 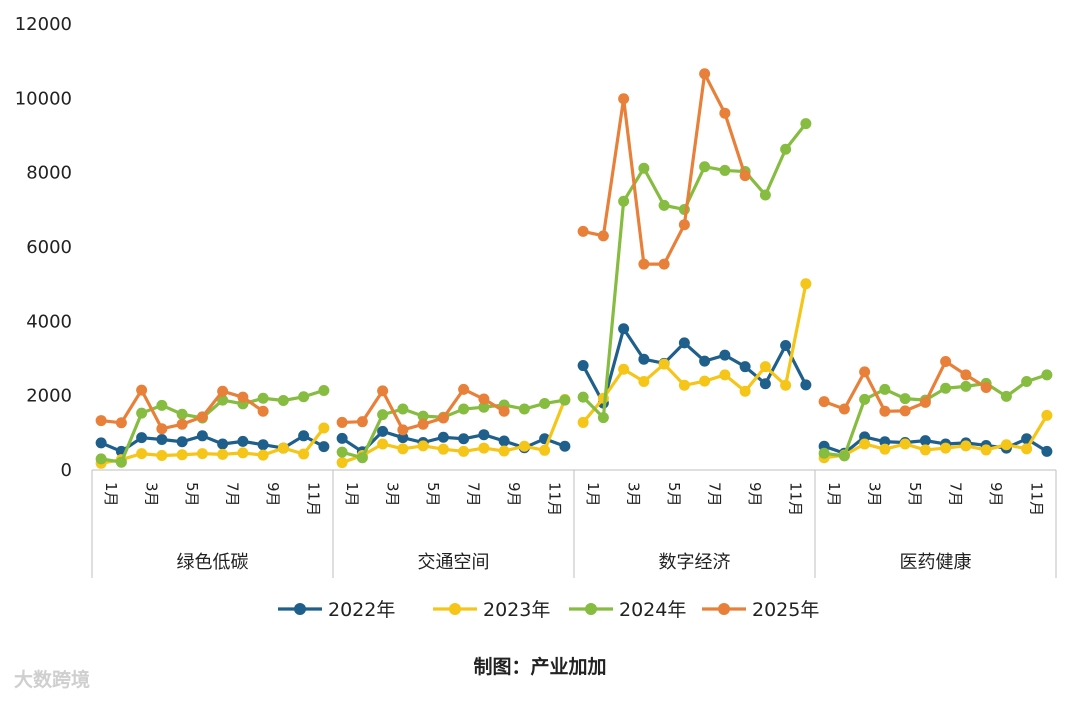 I want to click on group-label: 交通空间, so click(x=454, y=562).